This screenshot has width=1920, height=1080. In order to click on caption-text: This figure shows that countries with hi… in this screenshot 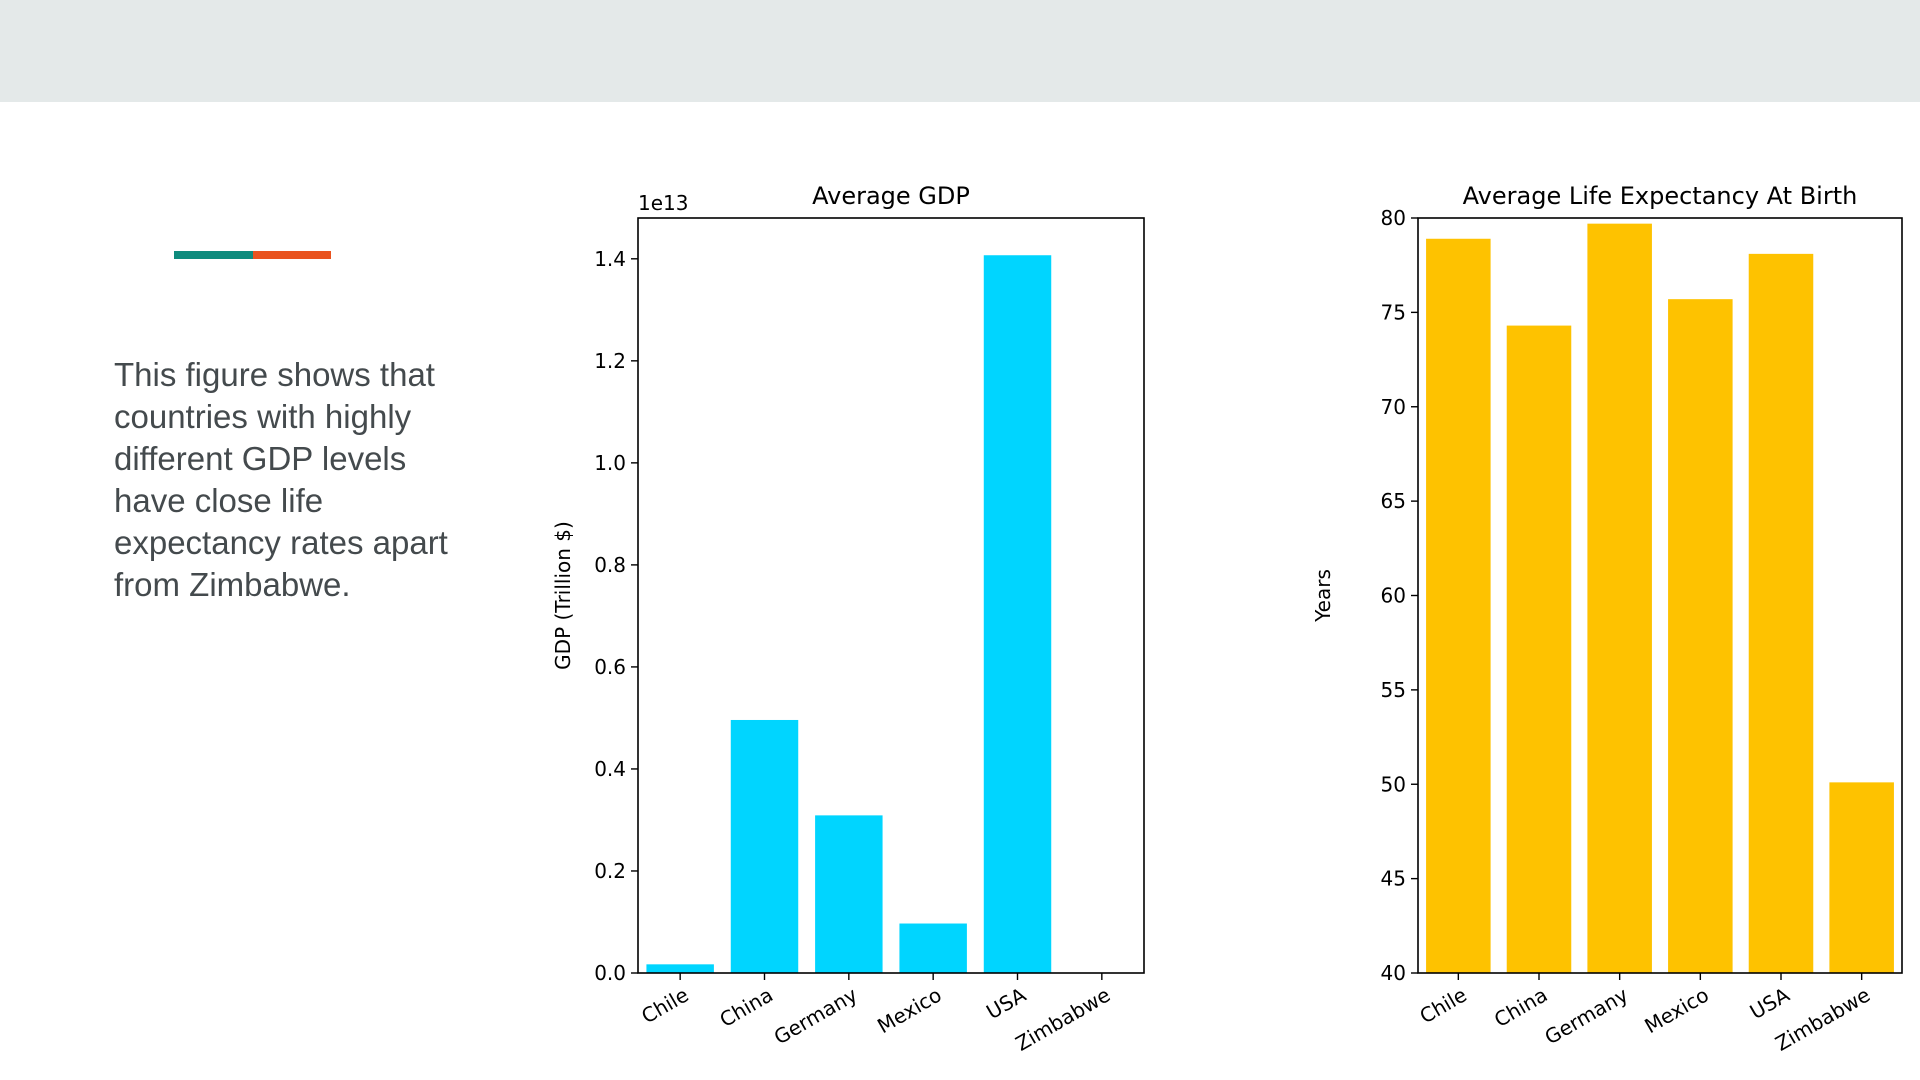, I will do `click(281, 479)`.